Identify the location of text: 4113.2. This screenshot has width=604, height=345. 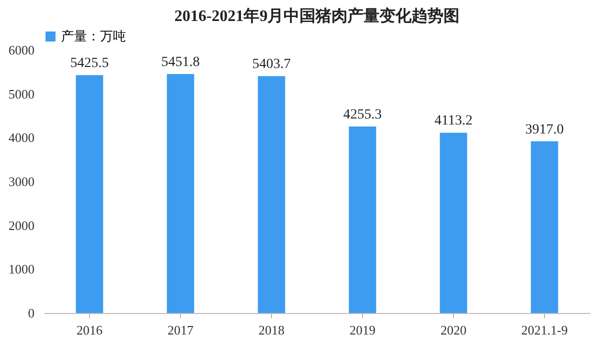
(453, 121).